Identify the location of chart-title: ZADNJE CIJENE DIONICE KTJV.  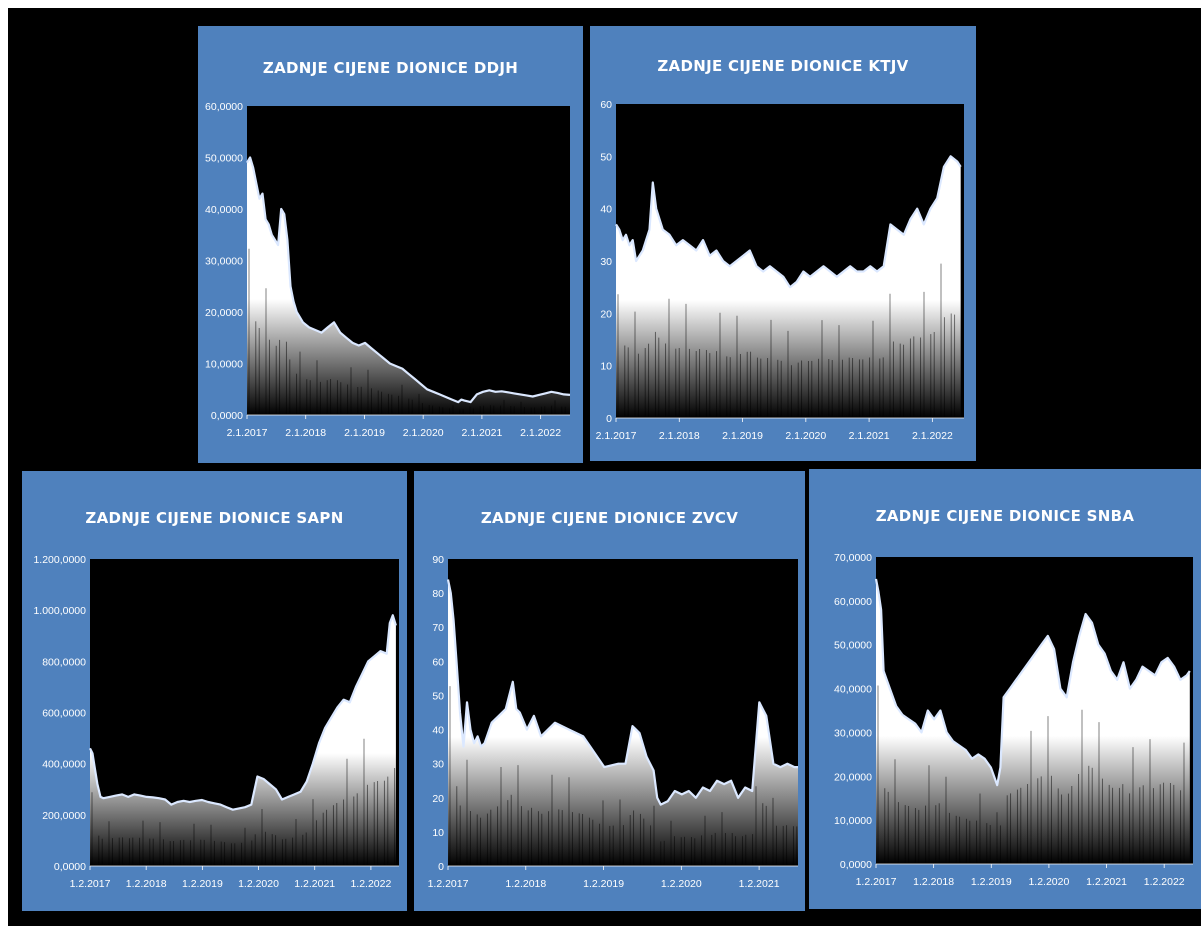
(782, 66).